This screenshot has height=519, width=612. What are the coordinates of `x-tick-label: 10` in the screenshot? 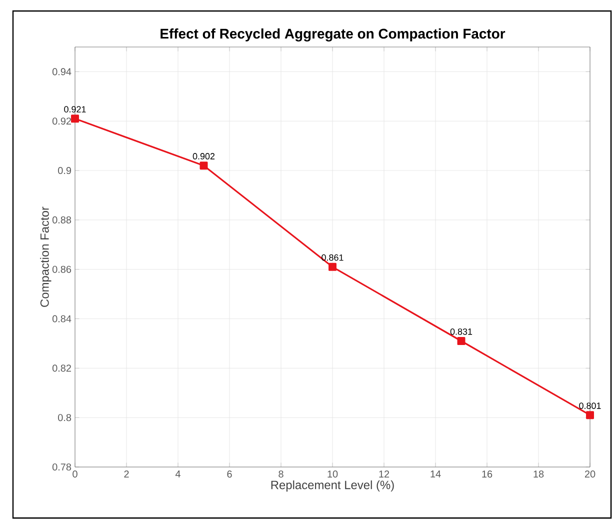 It's located at (333, 474).